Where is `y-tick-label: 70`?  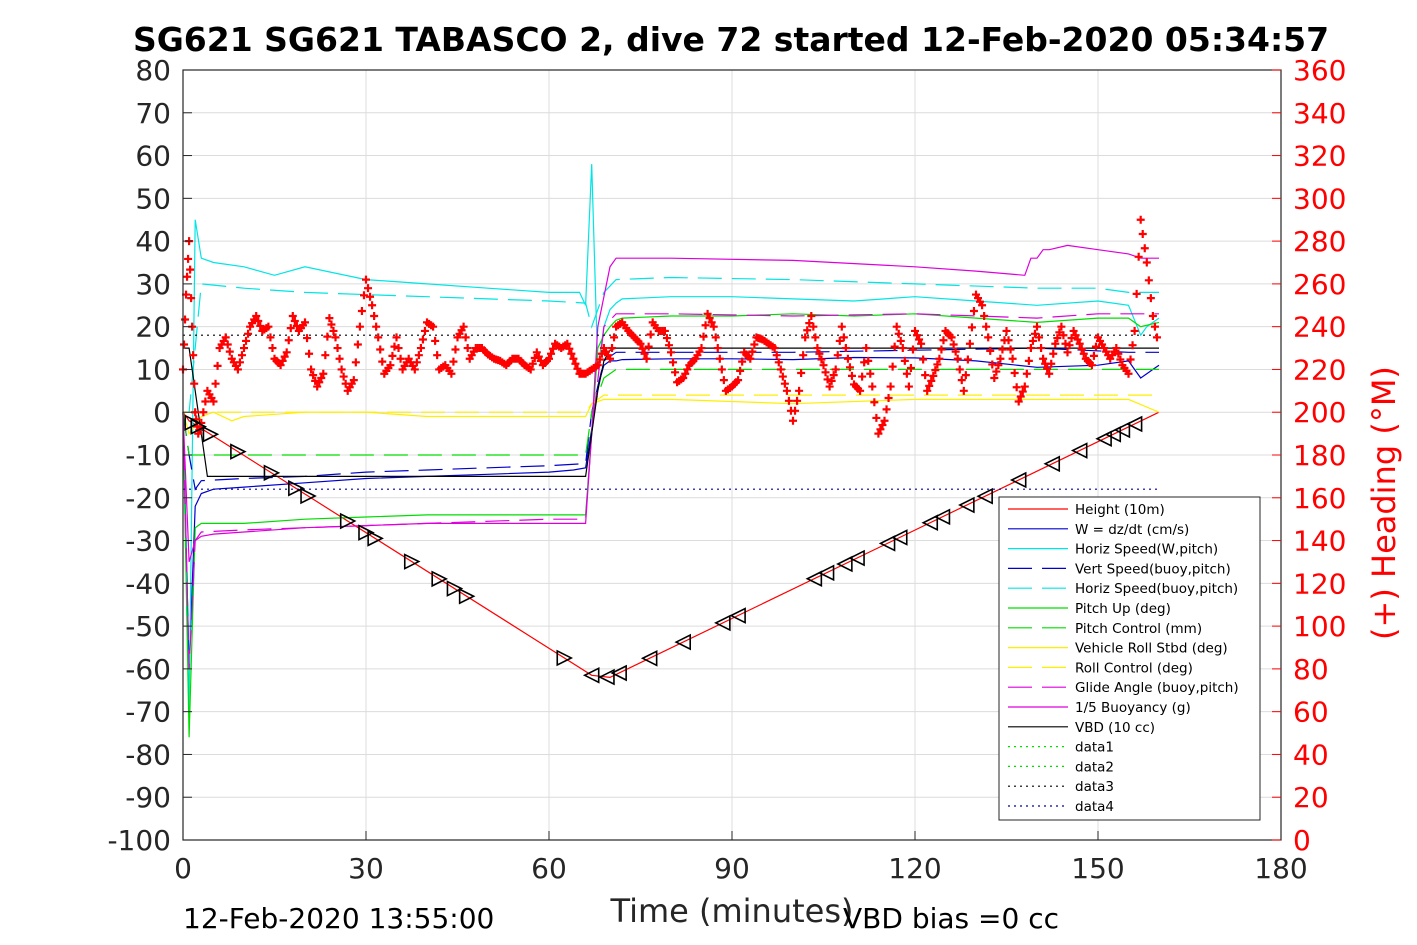
y-tick-label: 70 is located at coordinates (153, 113).